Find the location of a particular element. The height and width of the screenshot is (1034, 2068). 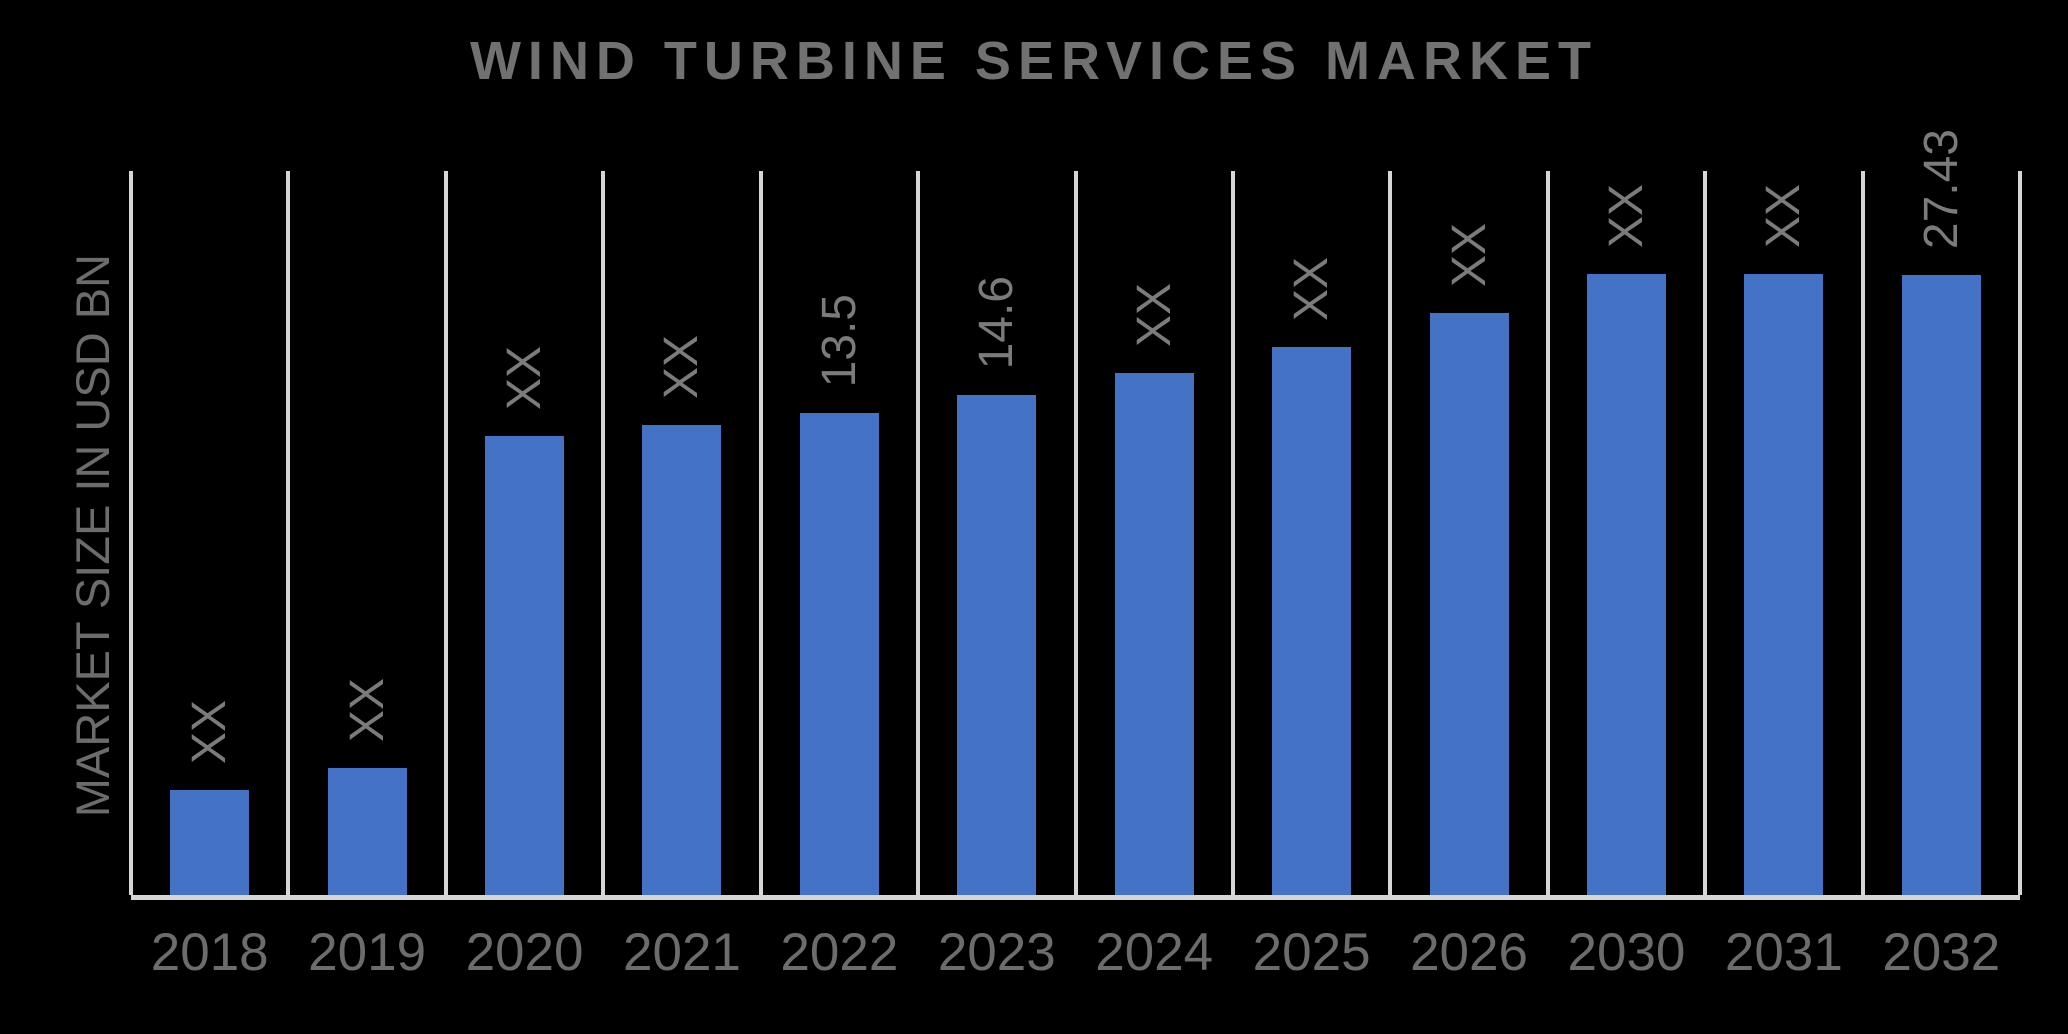

bar-column-2031: XX is located at coordinates (1783, 530).